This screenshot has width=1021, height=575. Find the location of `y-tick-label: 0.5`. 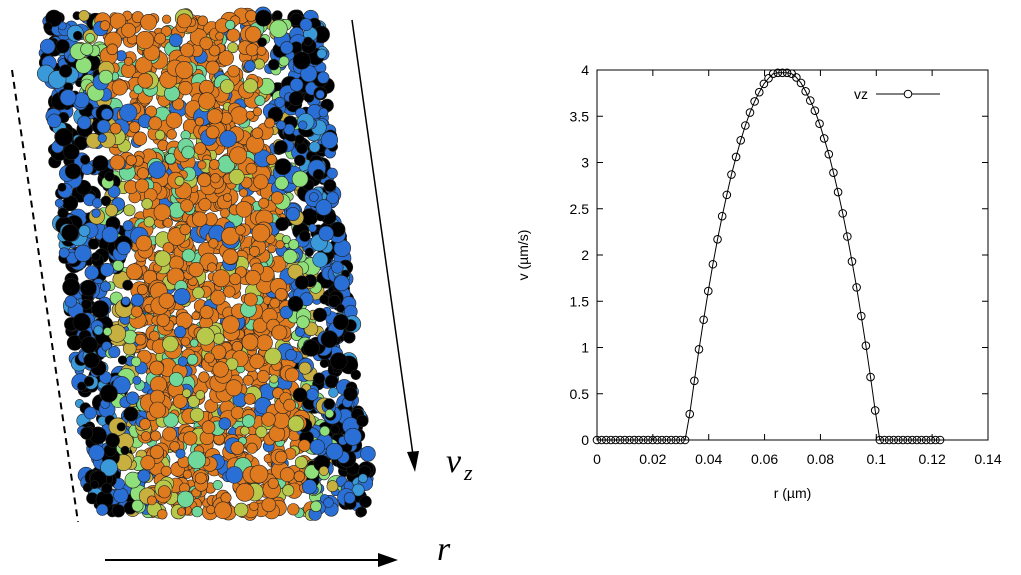

y-tick-label: 0.5 is located at coordinates (580, 394).